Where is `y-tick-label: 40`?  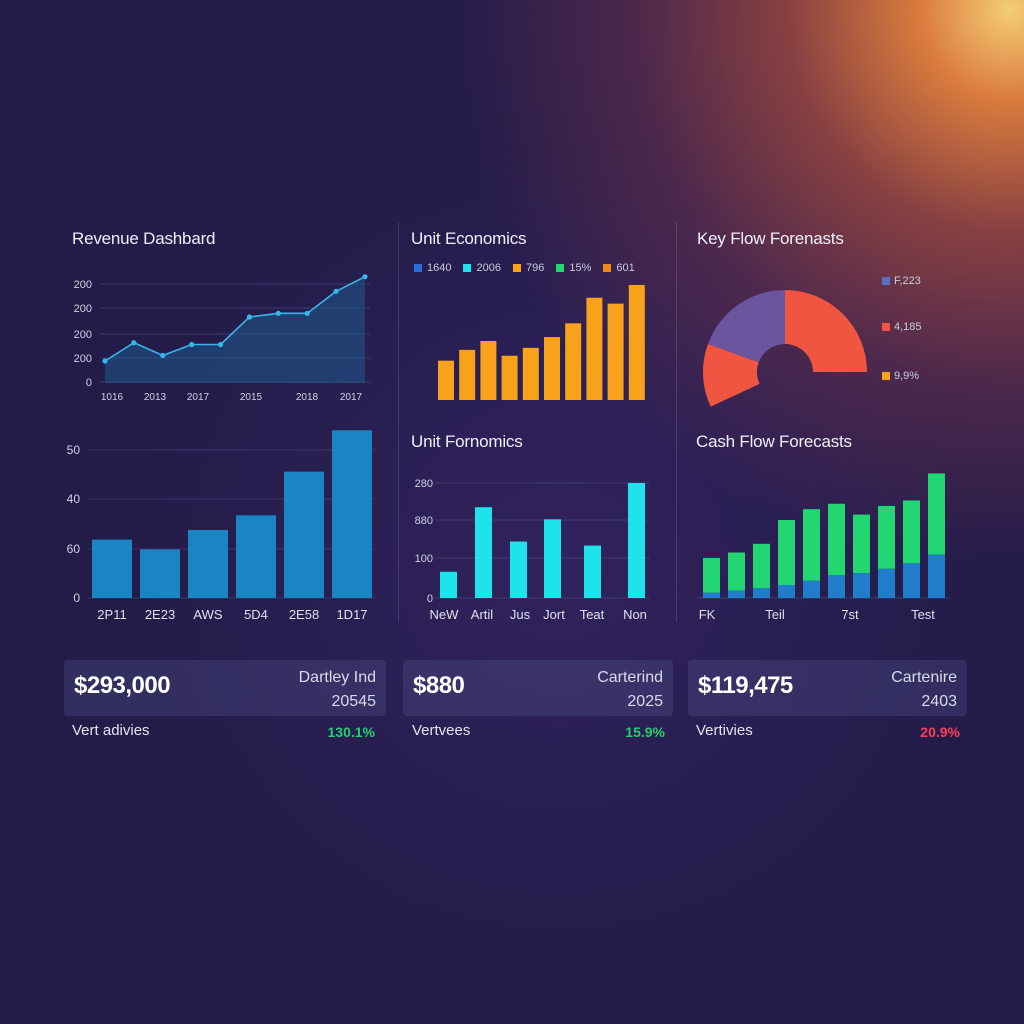 y-tick-label: 40 is located at coordinates (74, 499).